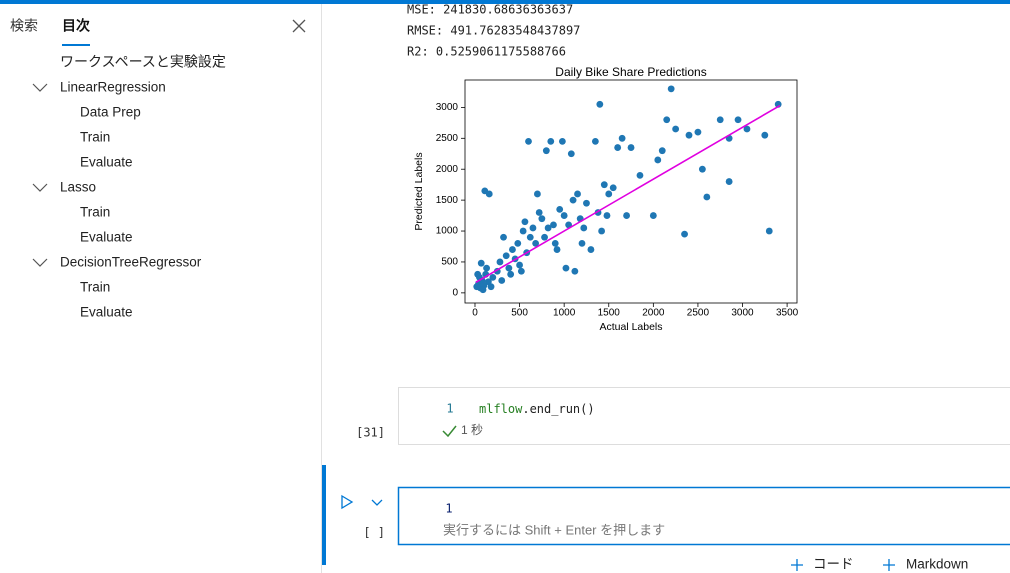  Describe the element at coordinates (698, 313) in the screenshot. I see `x-tick-label: 2500` at that location.